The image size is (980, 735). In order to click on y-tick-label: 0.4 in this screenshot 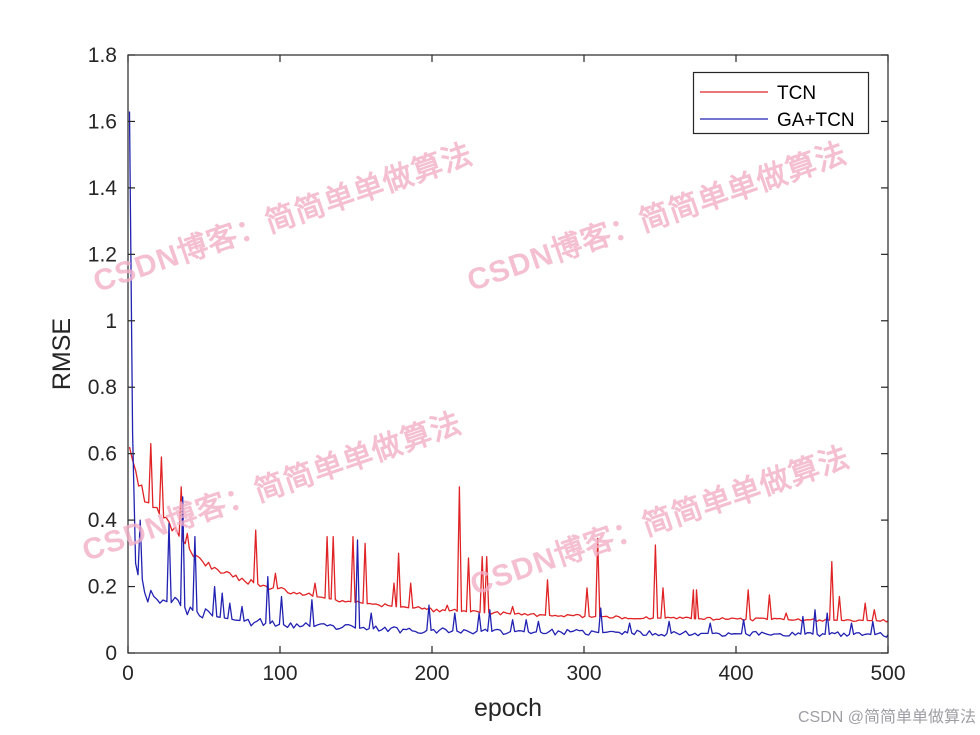, I will do `click(103, 520)`.